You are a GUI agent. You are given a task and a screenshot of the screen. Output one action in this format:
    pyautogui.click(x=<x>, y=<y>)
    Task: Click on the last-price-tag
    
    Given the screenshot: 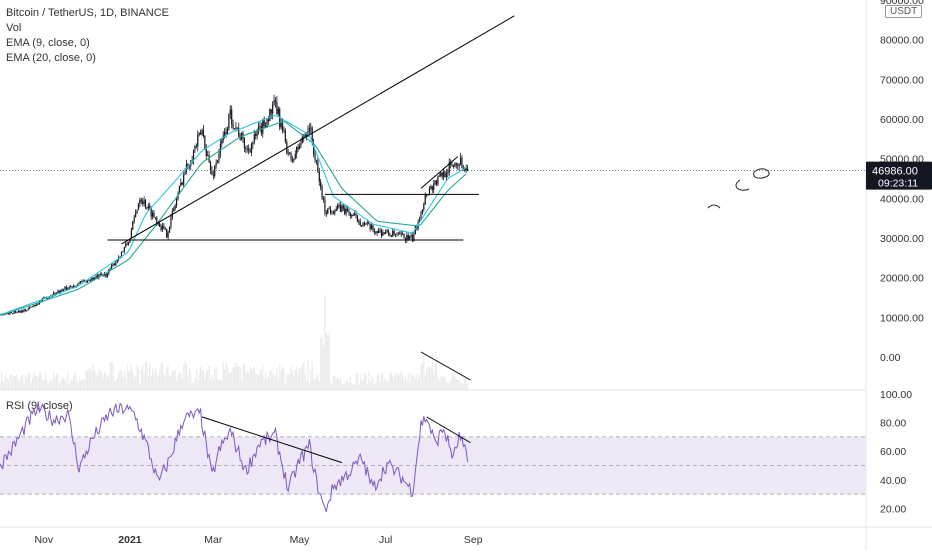 What is the action you would take?
    pyautogui.click(x=899, y=175)
    